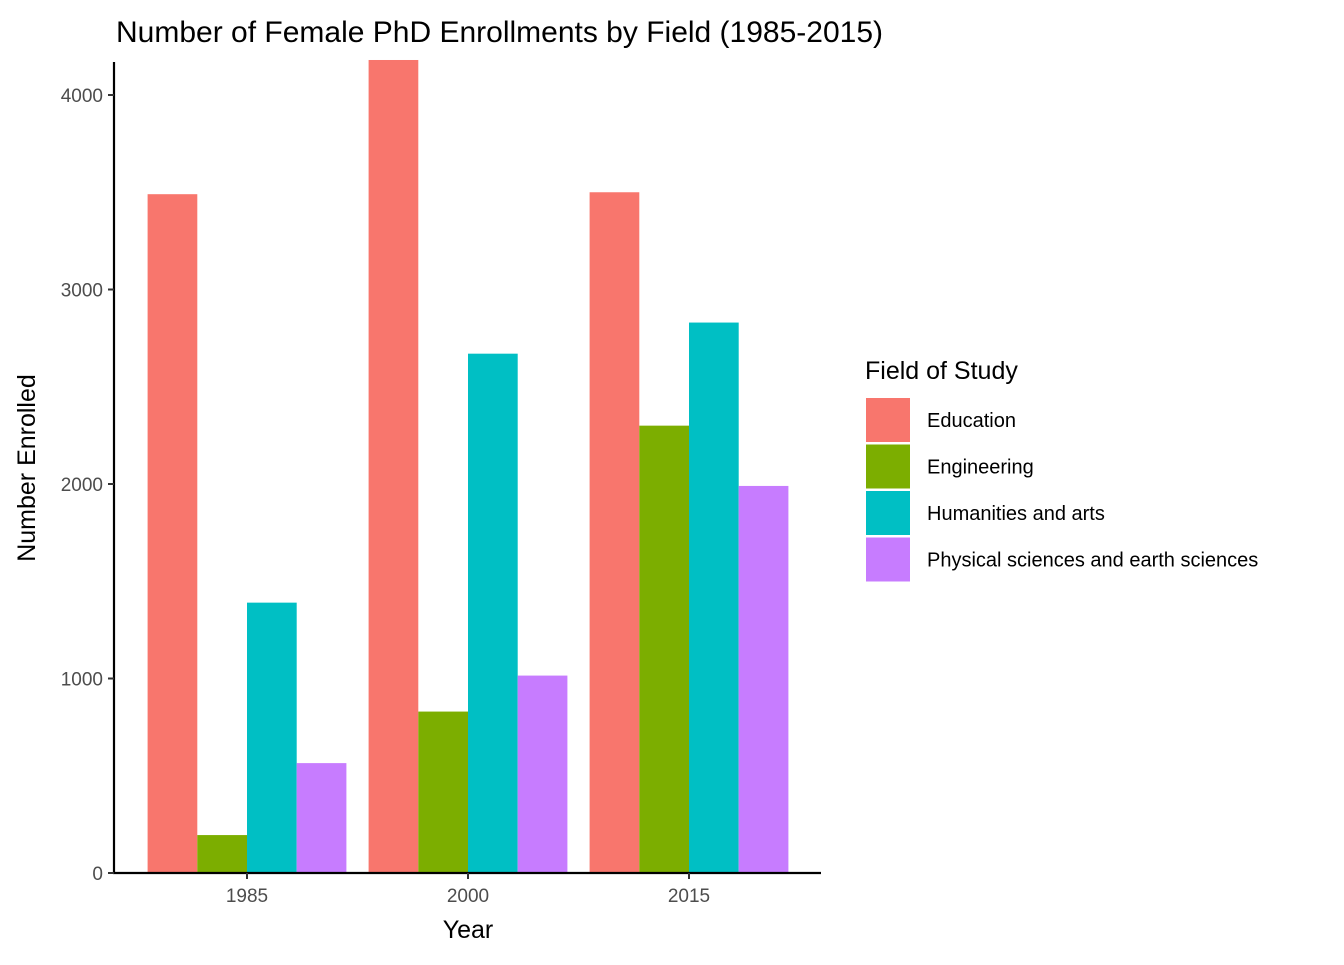 Image resolution: width=1344 pixels, height=965 pixels. I want to click on legend-key-physical-sciences-and-earth-sciences, so click(888, 559).